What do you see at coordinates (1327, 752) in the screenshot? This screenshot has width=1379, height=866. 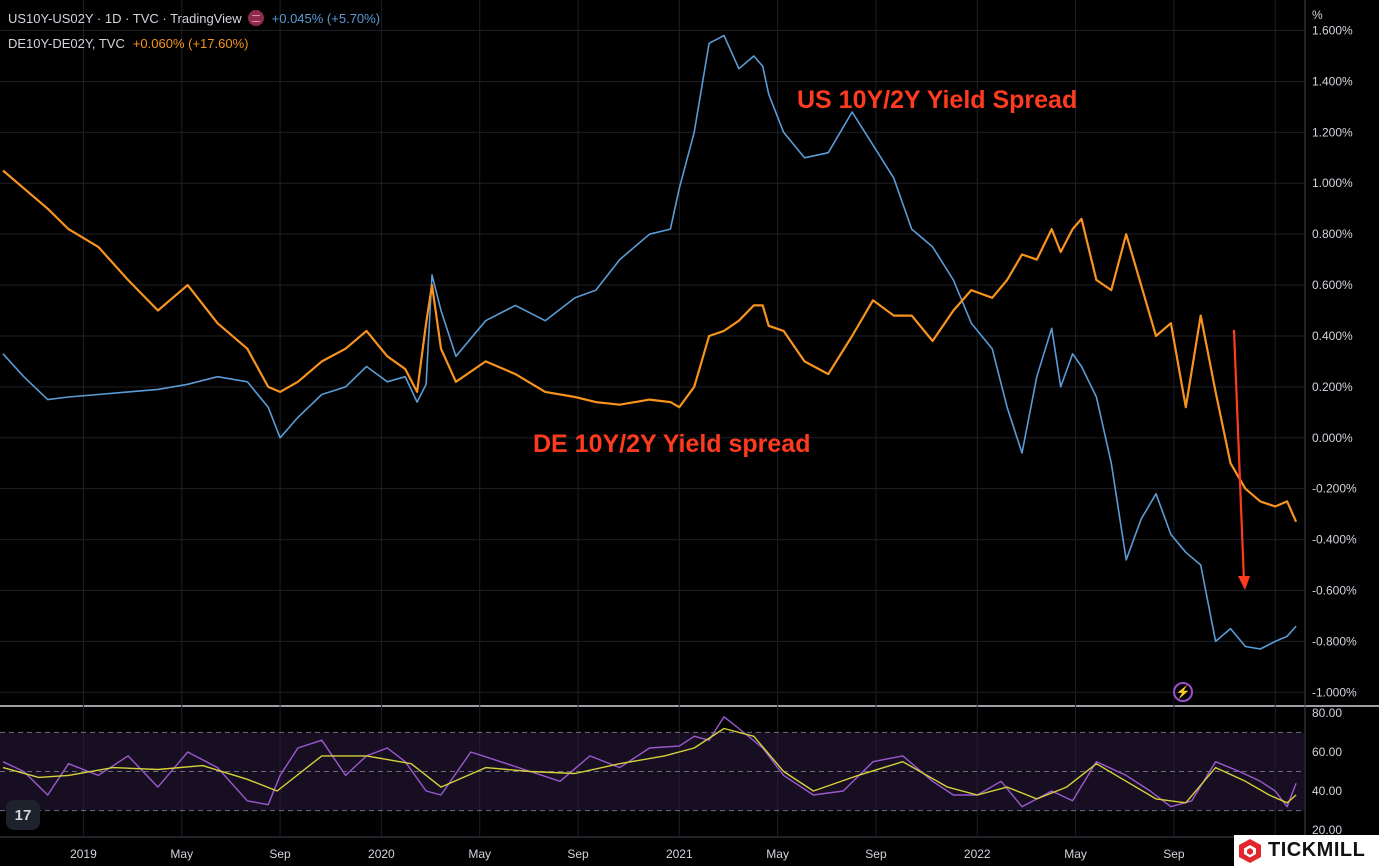 I see `rsi-tick-label: 60.00` at bounding box center [1327, 752].